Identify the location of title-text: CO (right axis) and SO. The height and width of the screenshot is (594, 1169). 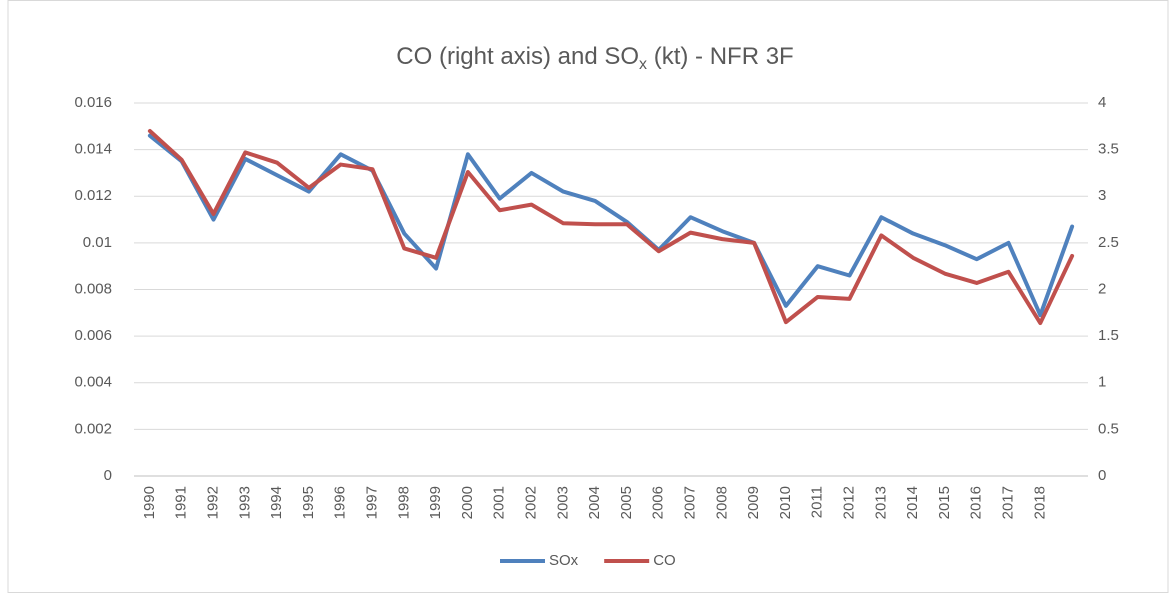
(517, 56).